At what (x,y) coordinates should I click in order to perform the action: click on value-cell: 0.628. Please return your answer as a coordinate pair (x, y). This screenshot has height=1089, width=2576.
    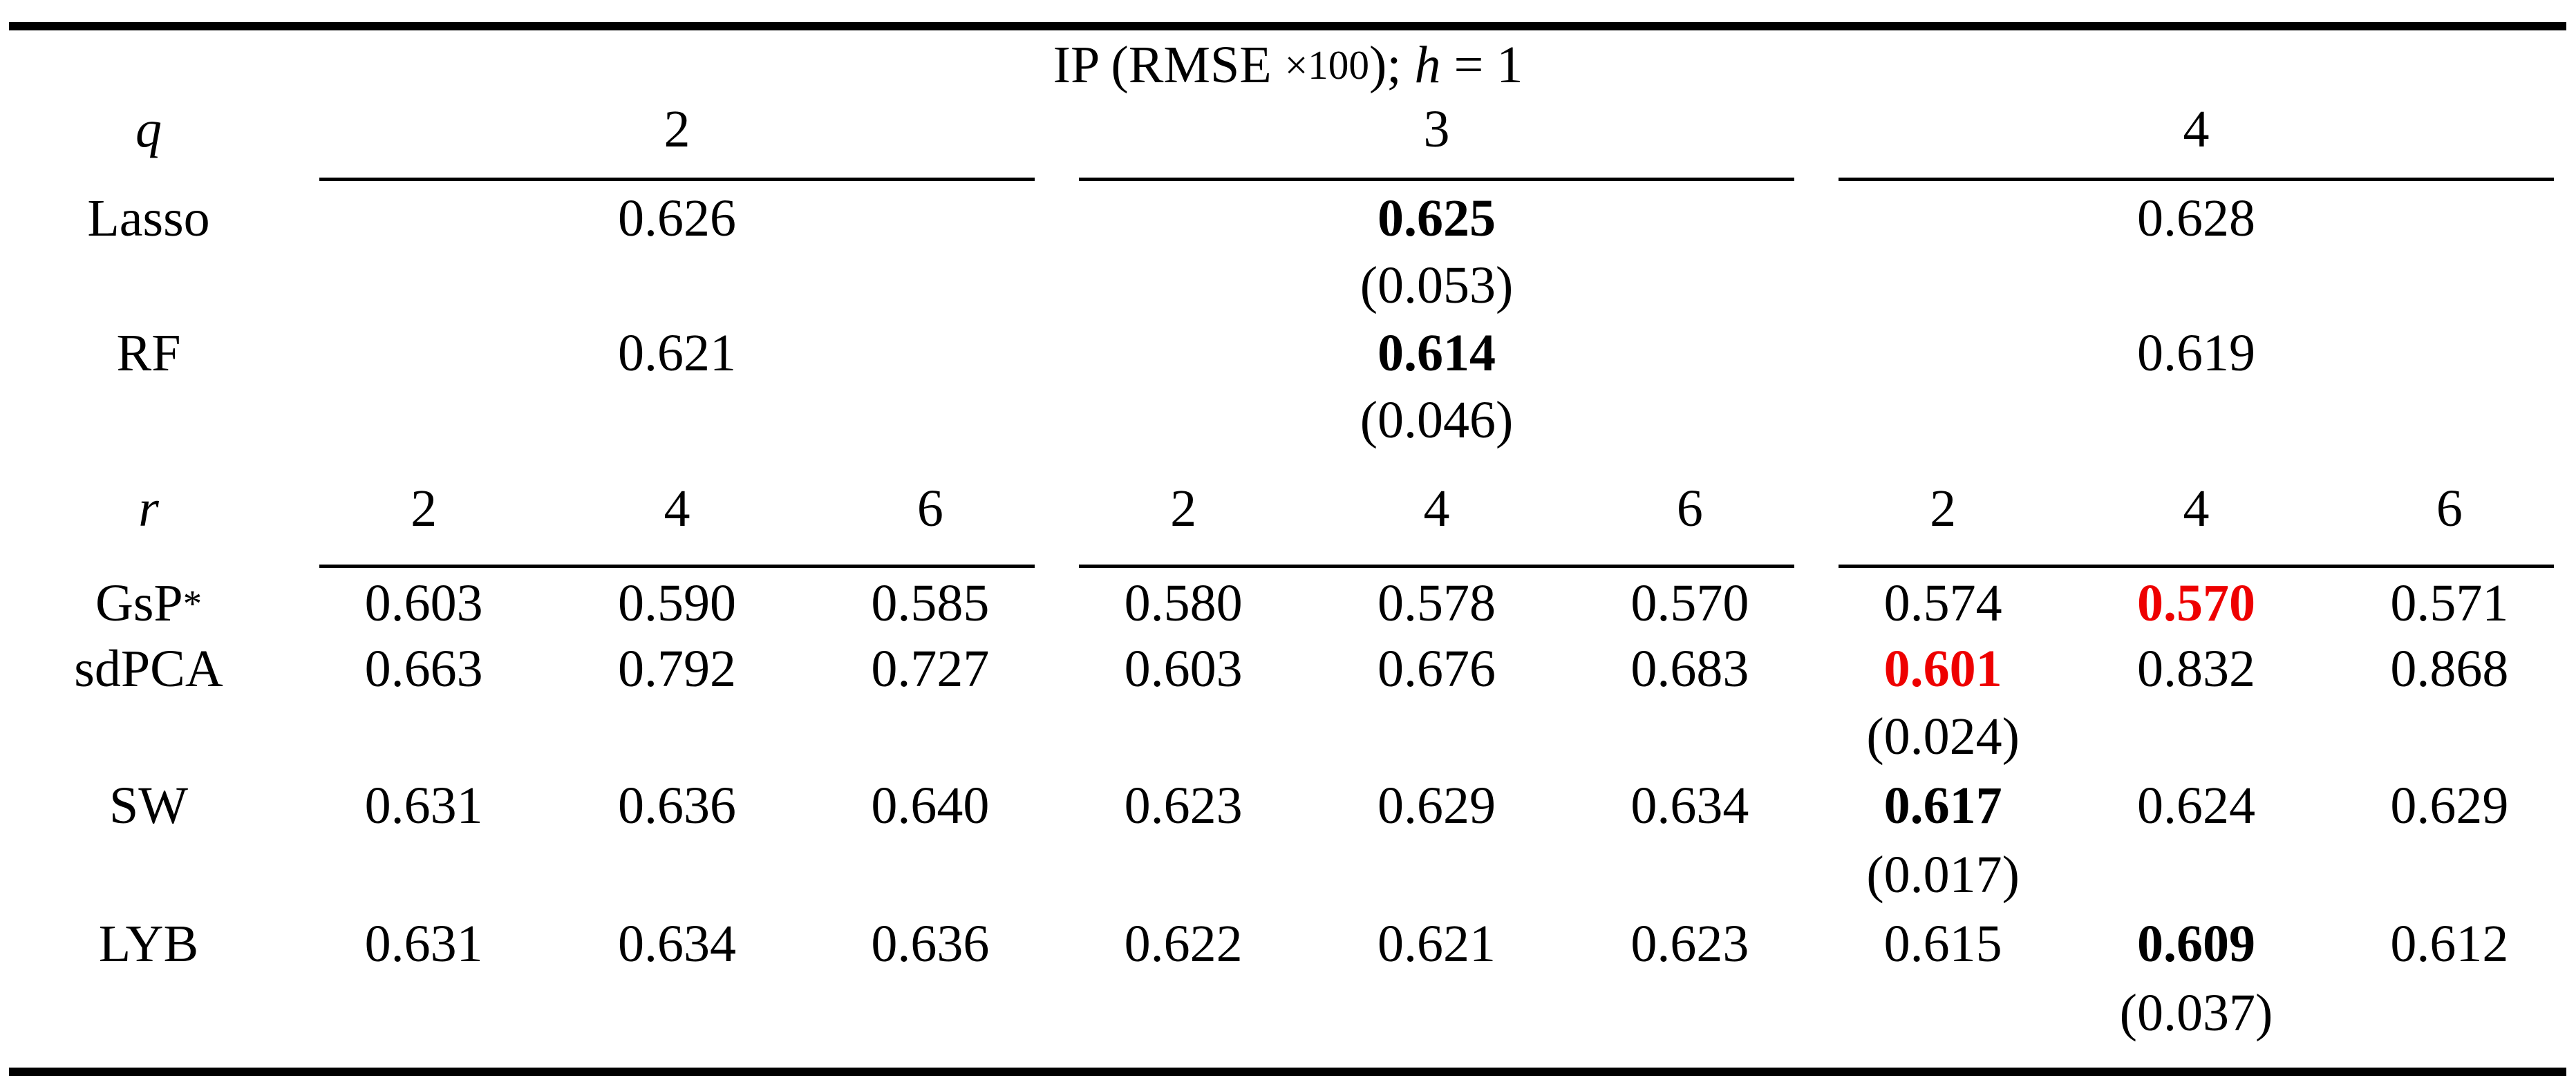
    Looking at the image, I should click on (2196, 218).